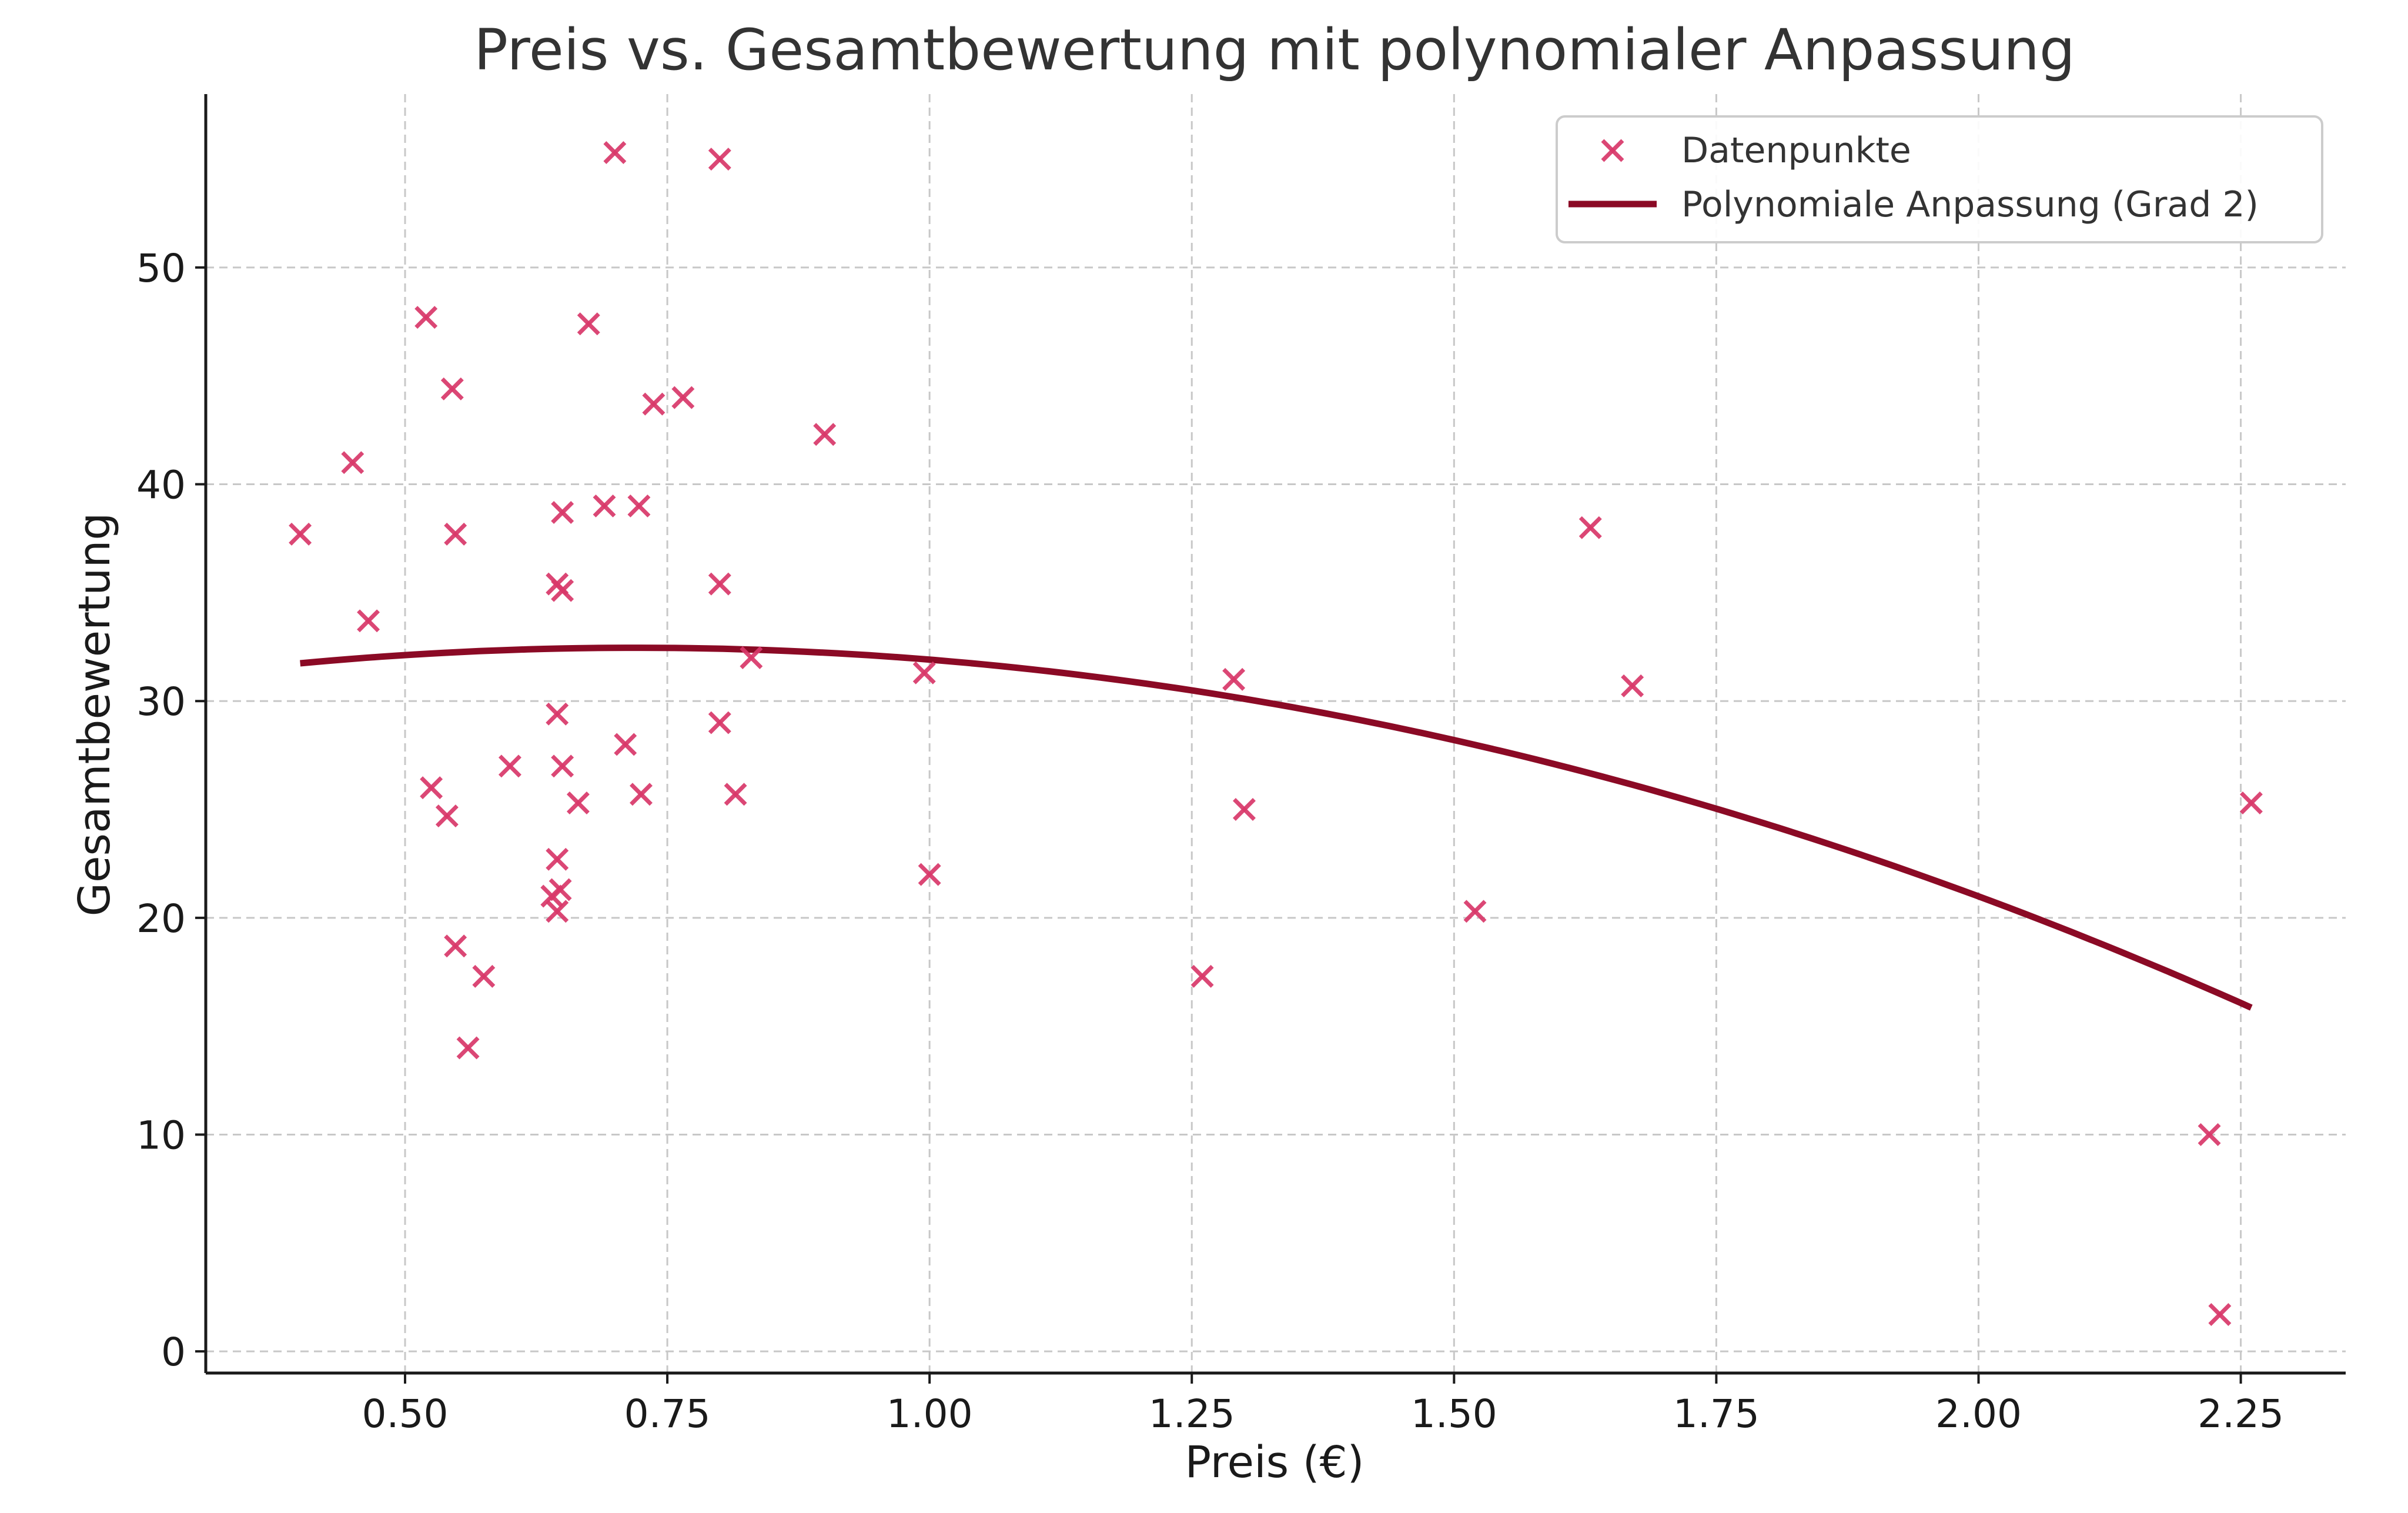  I want to click on legend-scatter-marker, so click(1613, 150).